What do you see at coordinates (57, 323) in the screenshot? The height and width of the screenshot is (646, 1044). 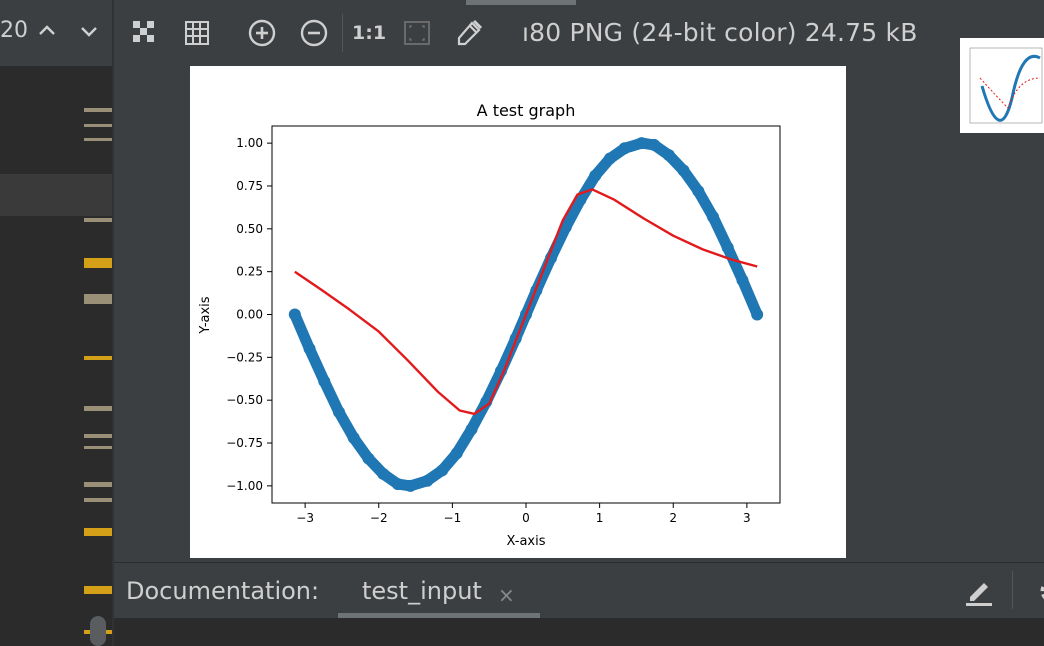 I see `left-panel: 20` at bounding box center [57, 323].